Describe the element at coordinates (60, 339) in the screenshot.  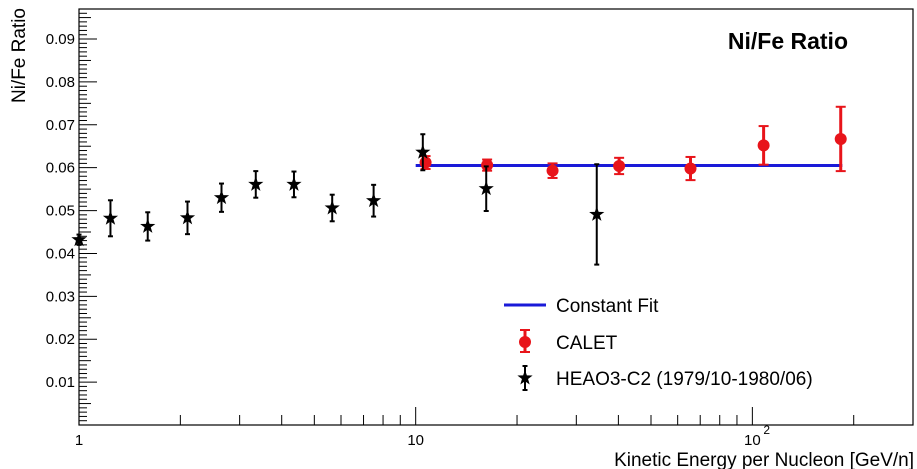
I see `y-tick-label: 0.02` at that location.